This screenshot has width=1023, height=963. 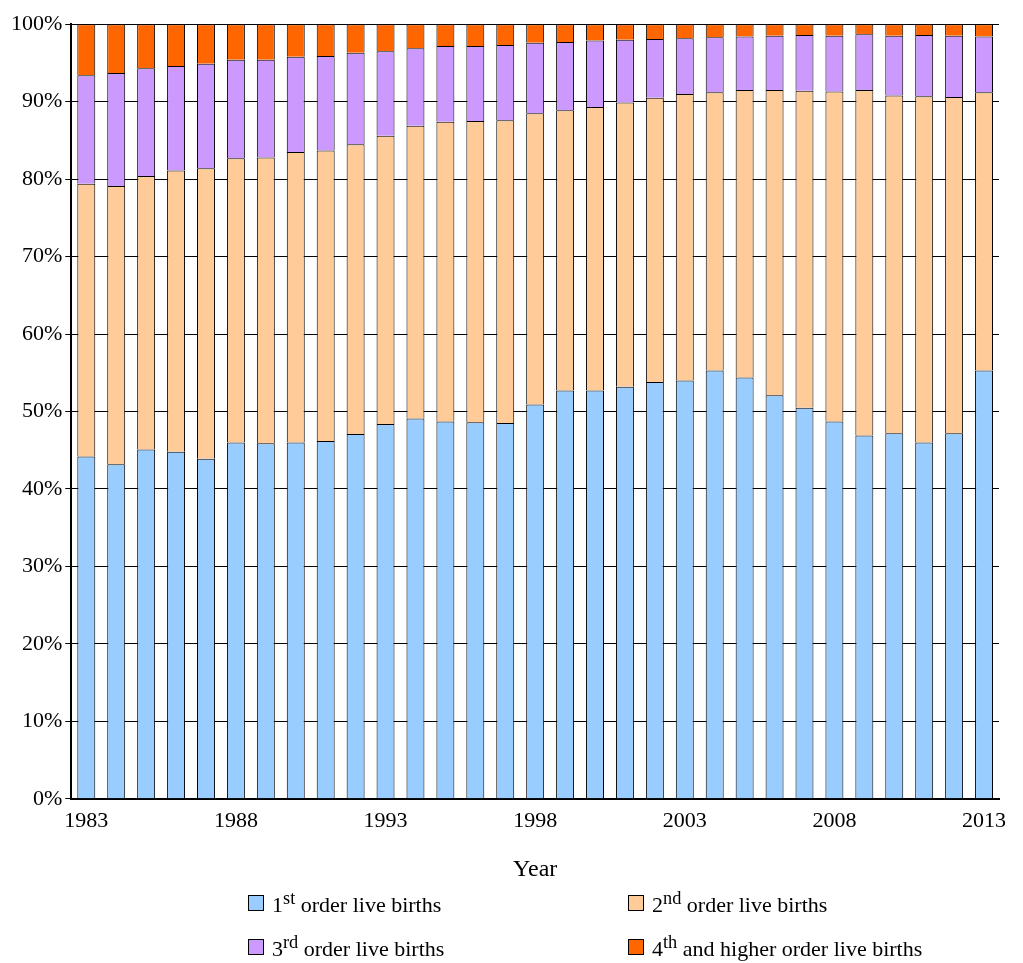 I want to click on y-tick-label: 80%, so click(x=42, y=177).